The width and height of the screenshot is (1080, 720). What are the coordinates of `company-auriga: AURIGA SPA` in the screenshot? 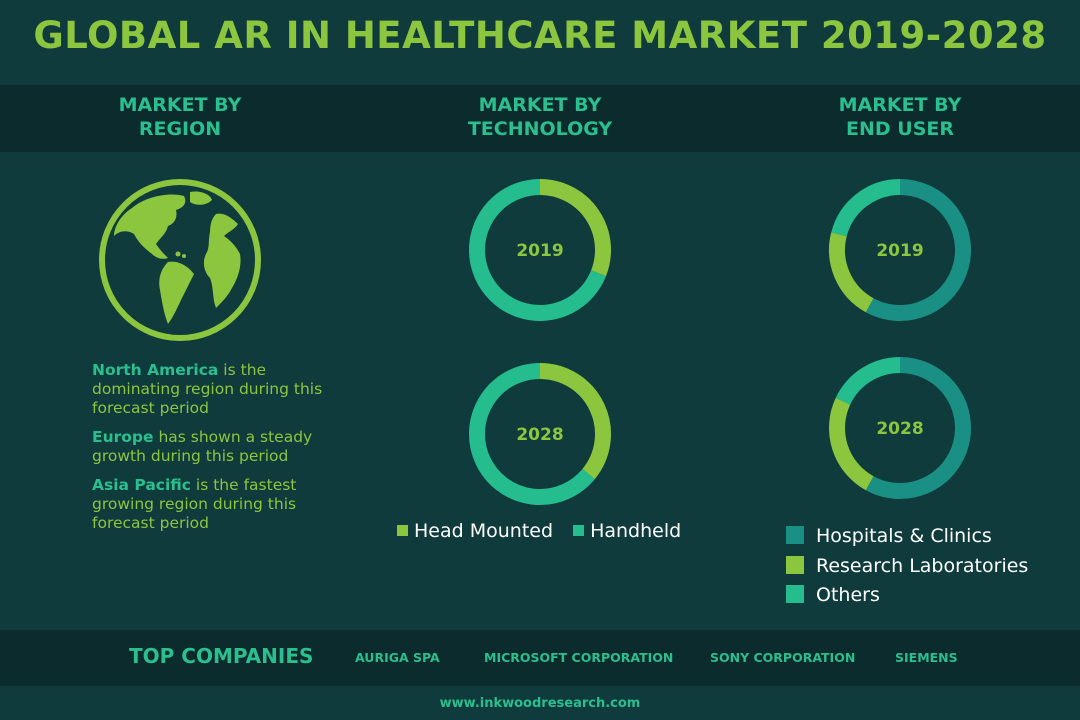 It's located at (397, 657).